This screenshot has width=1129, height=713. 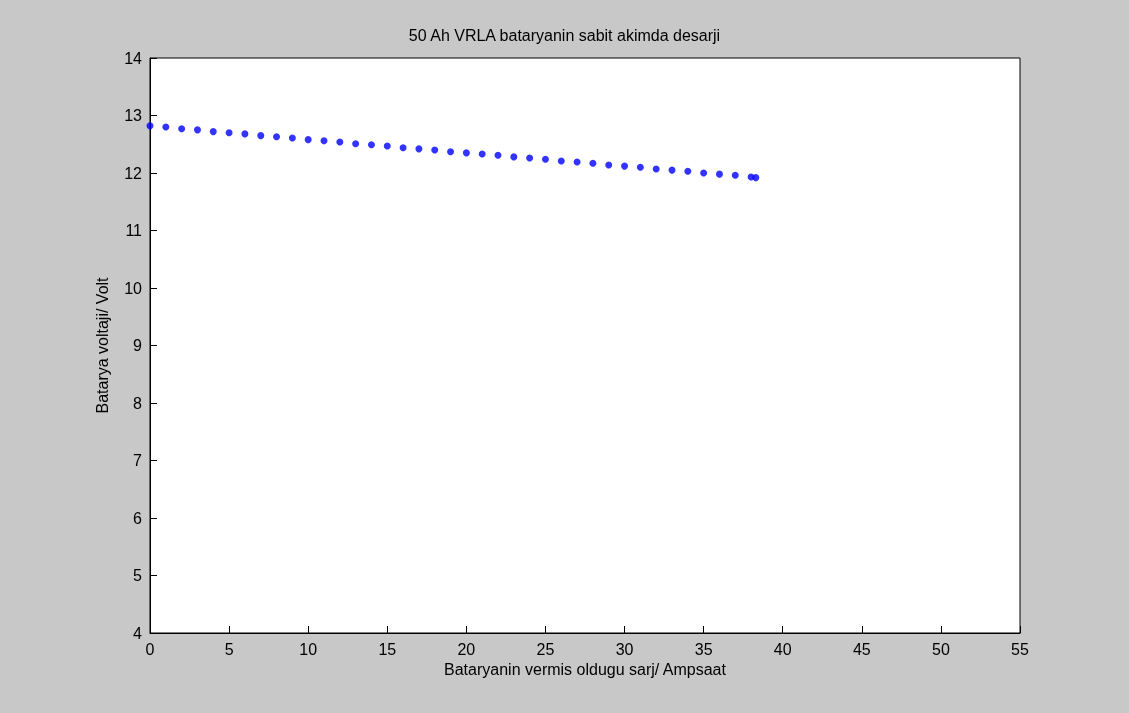 I want to click on y-tick-label: 5, so click(x=138, y=575).